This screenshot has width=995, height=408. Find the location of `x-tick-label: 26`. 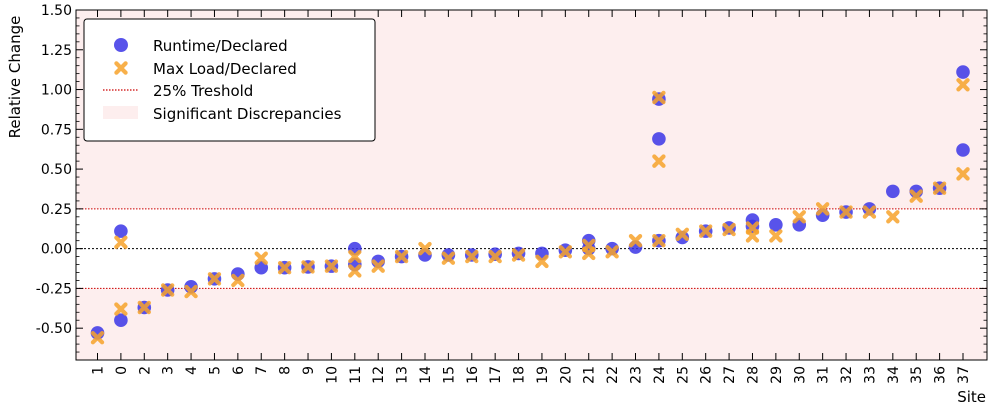

x-tick-label: 26 is located at coordinates (707, 375).